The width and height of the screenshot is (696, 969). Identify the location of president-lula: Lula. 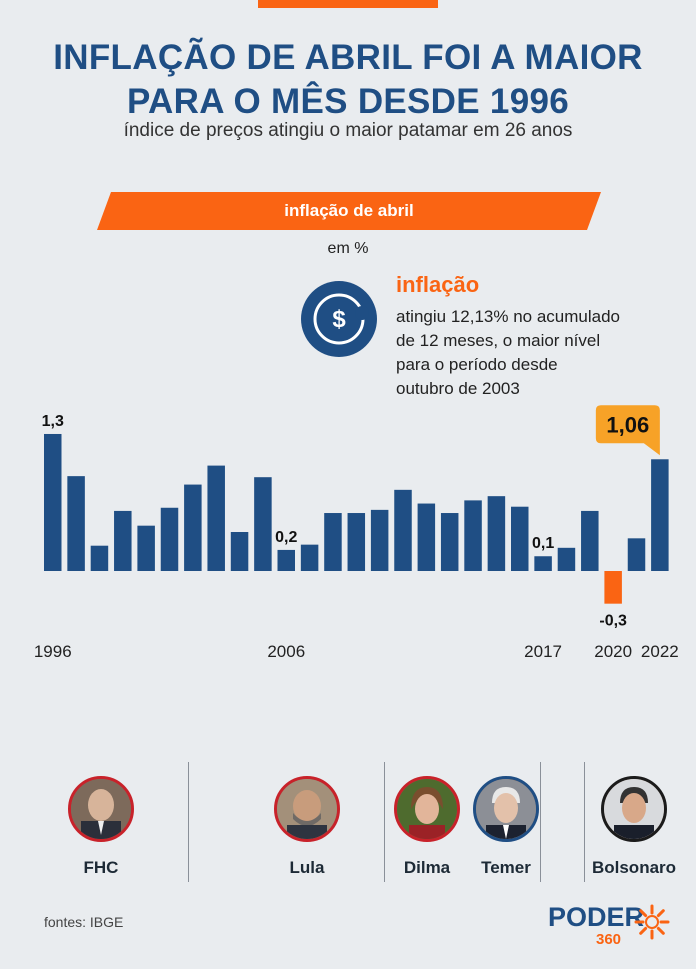
(307, 827).